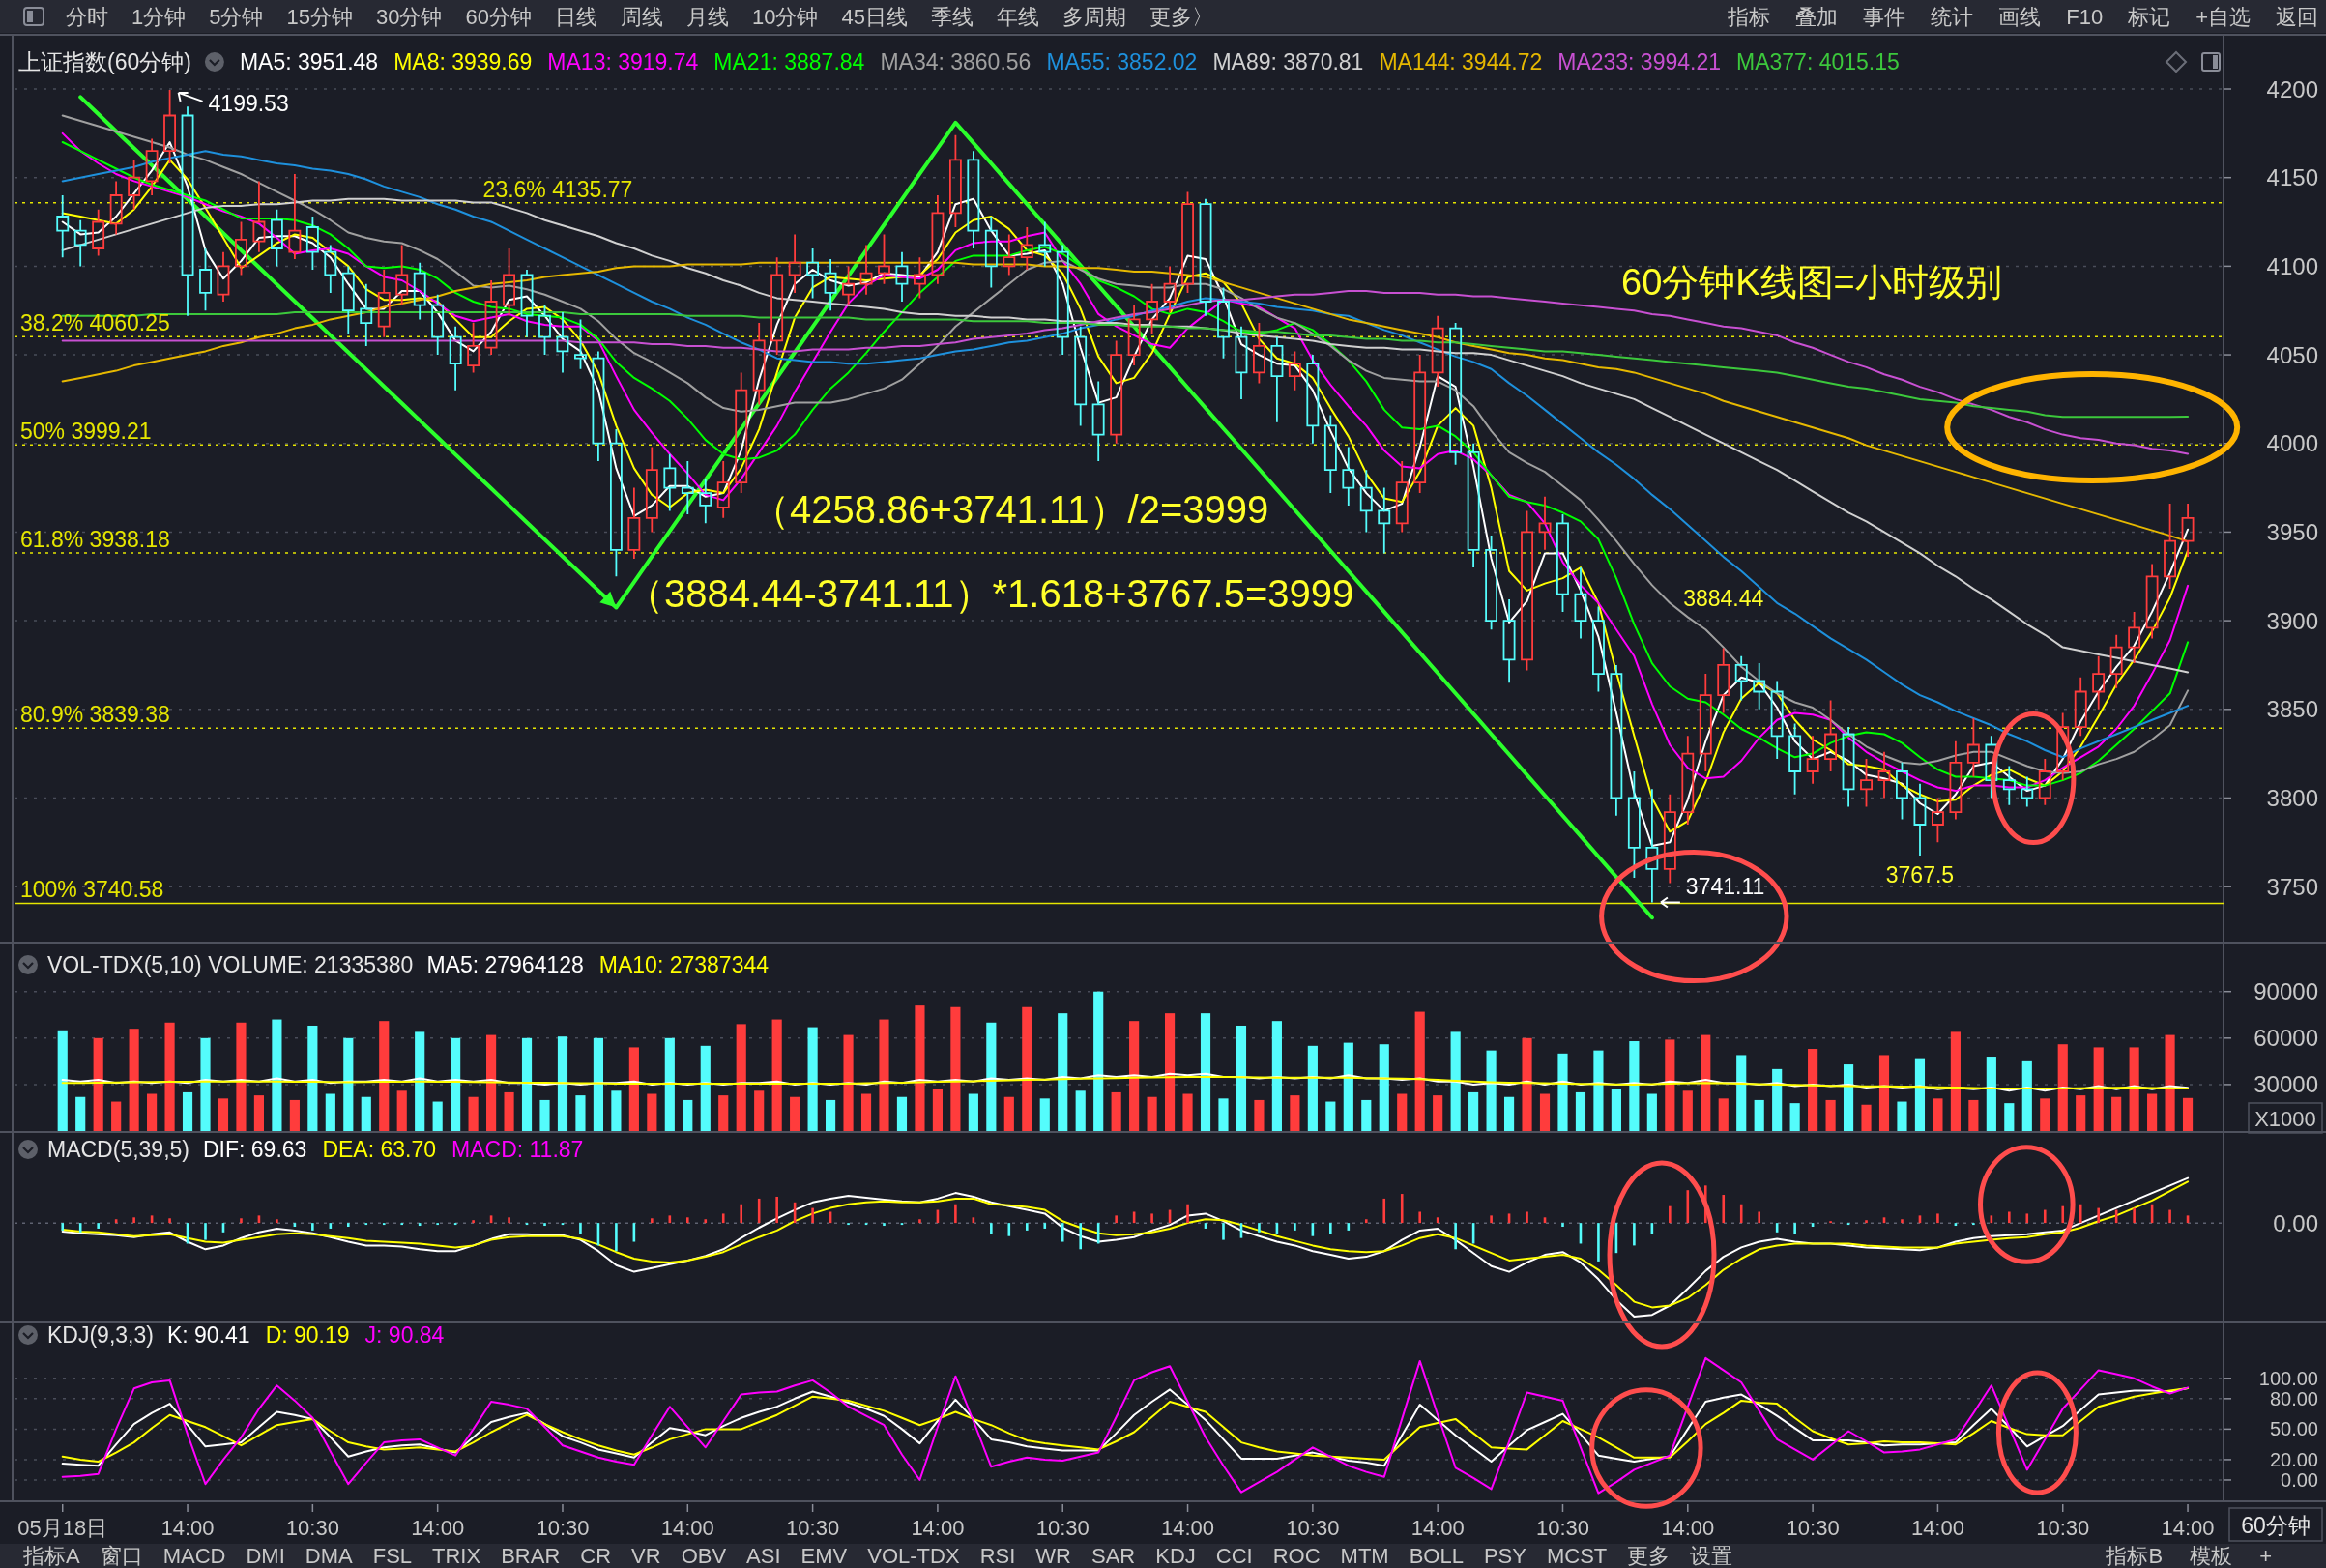 This screenshot has height=1568, width=2326. What do you see at coordinates (1811, 282) in the screenshot?
I see `annotation: 60分钟K线图=小时级别` at bounding box center [1811, 282].